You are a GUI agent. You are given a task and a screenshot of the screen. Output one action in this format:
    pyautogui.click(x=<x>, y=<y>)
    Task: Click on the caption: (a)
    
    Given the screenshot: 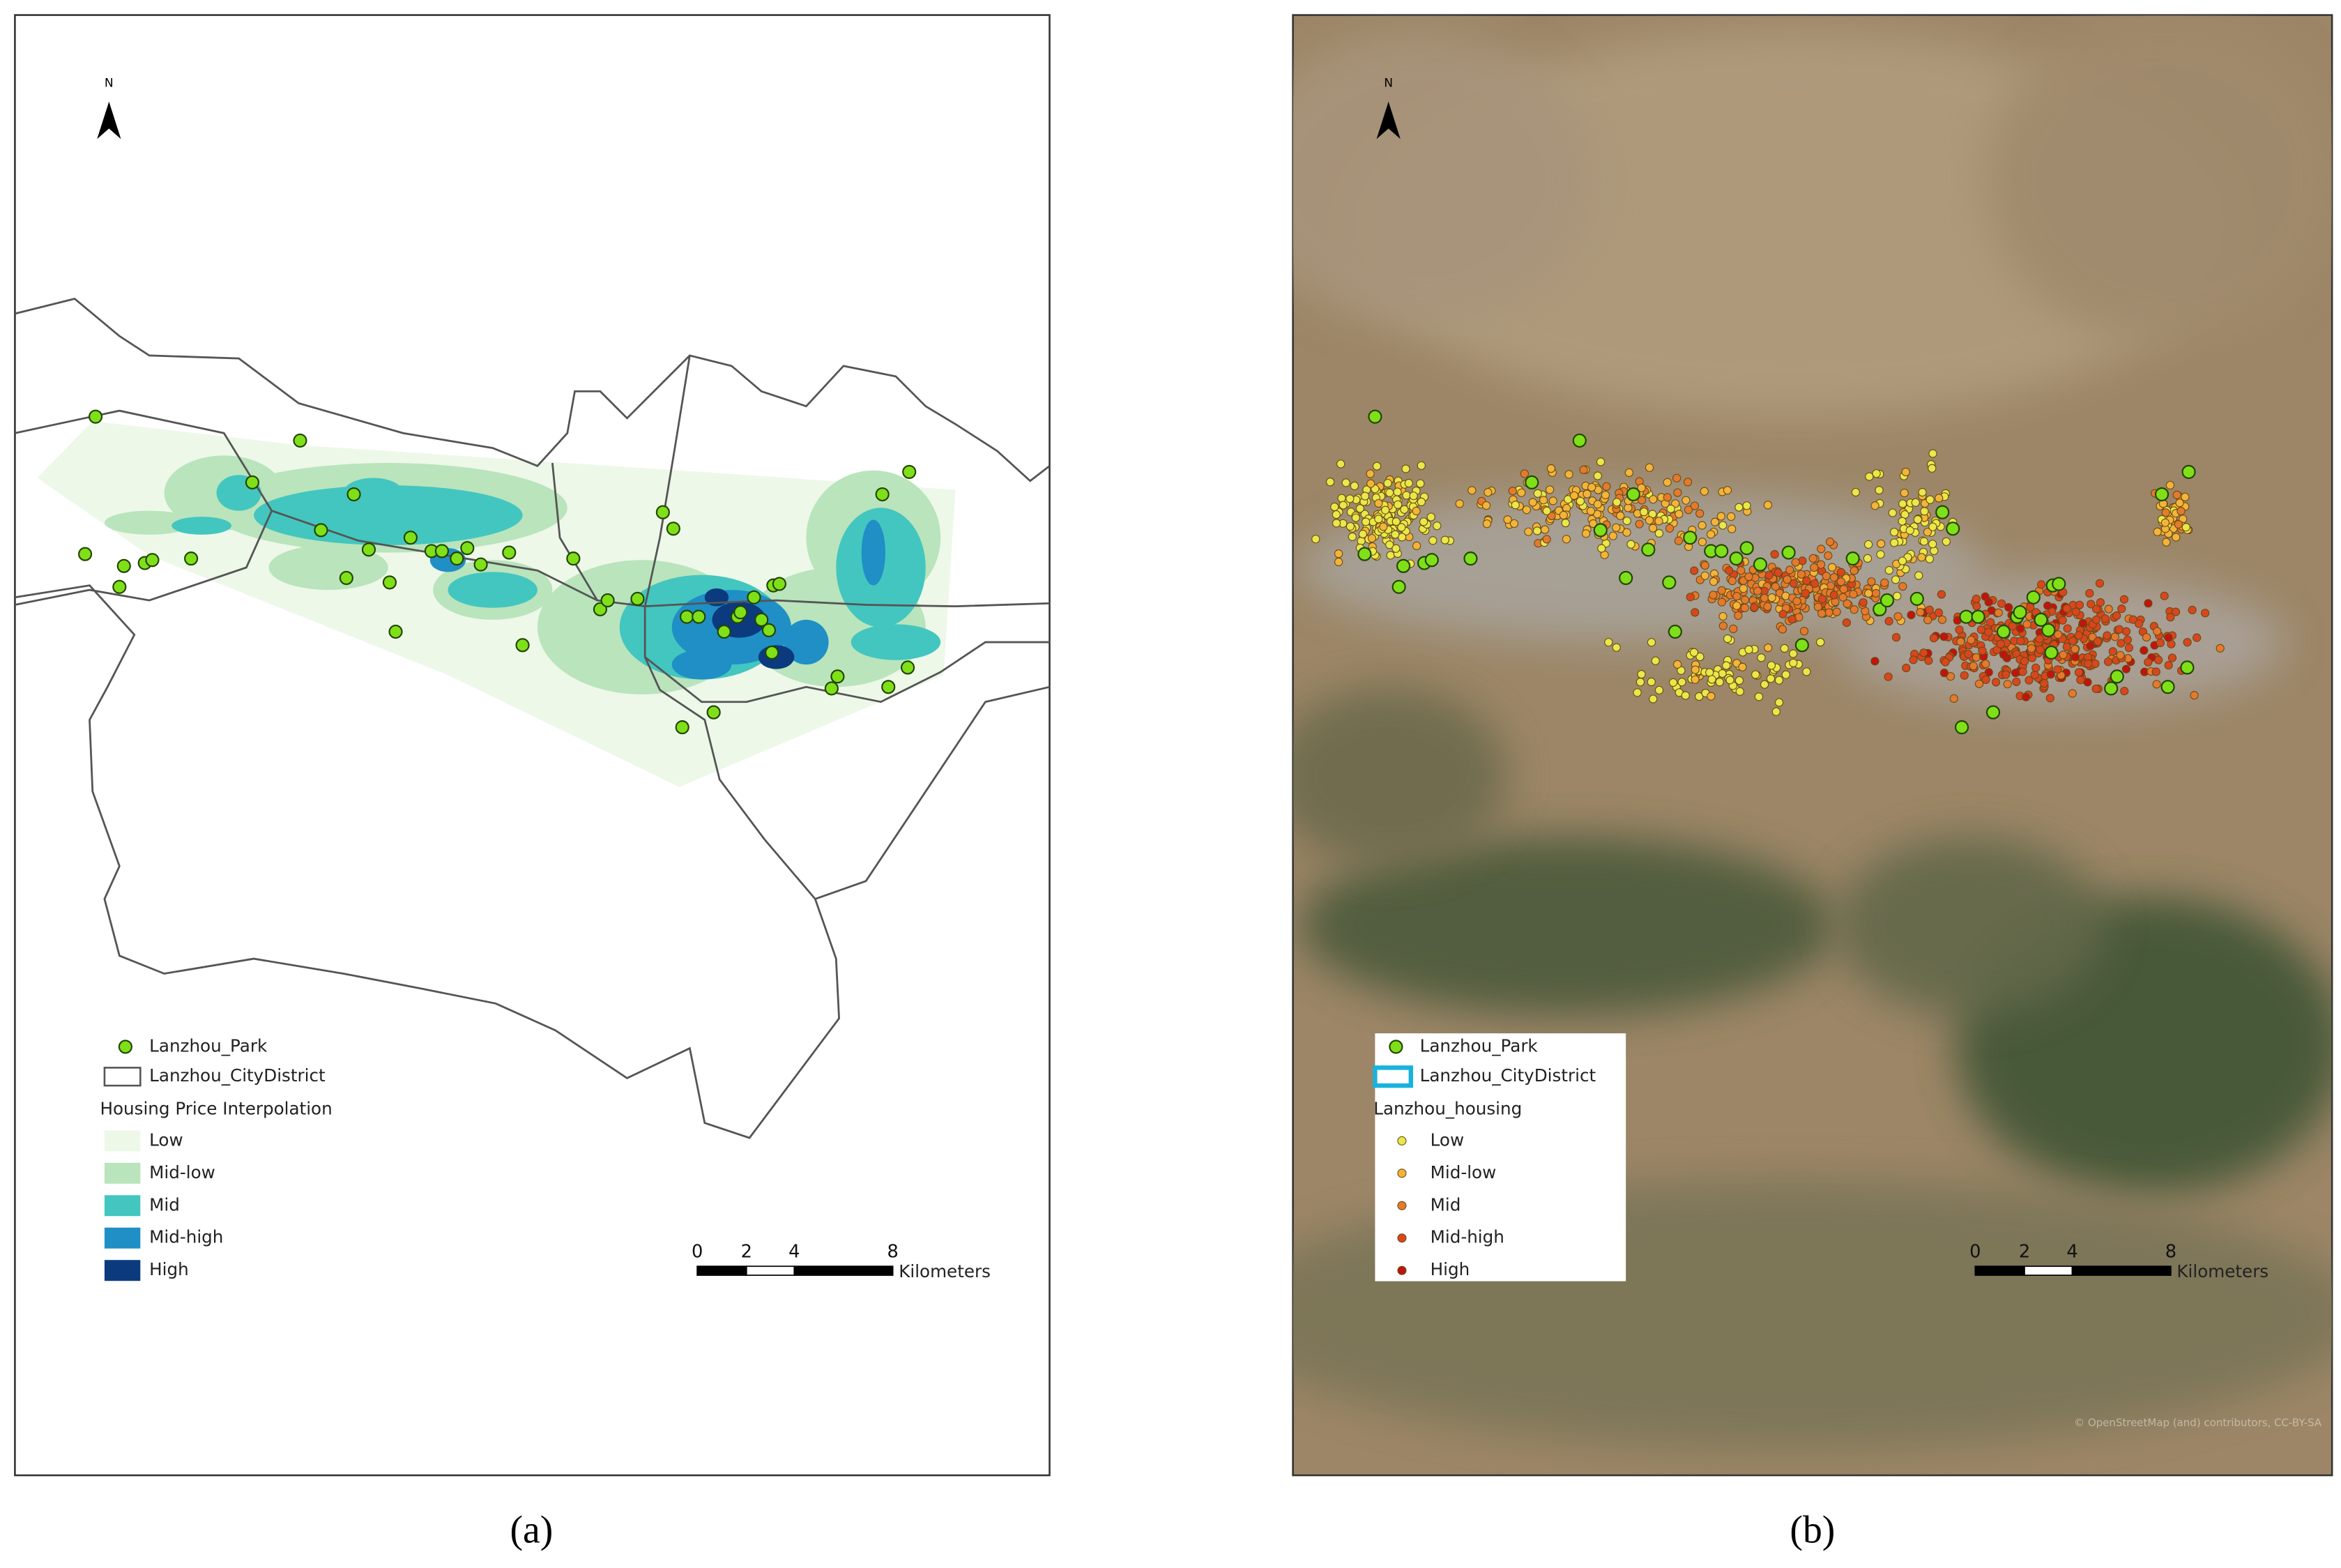 What is the action you would take?
    pyautogui.click(x=532, y=1529)
    